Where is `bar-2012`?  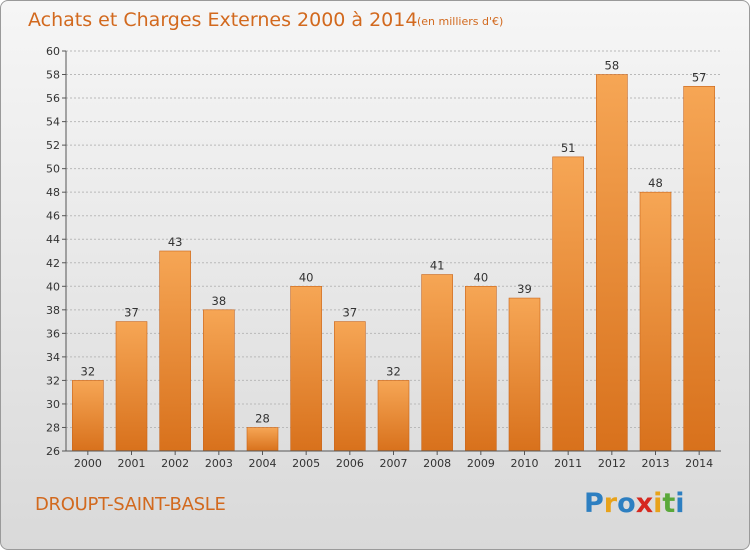 bar-2012 is located at coordinates (612, 263).